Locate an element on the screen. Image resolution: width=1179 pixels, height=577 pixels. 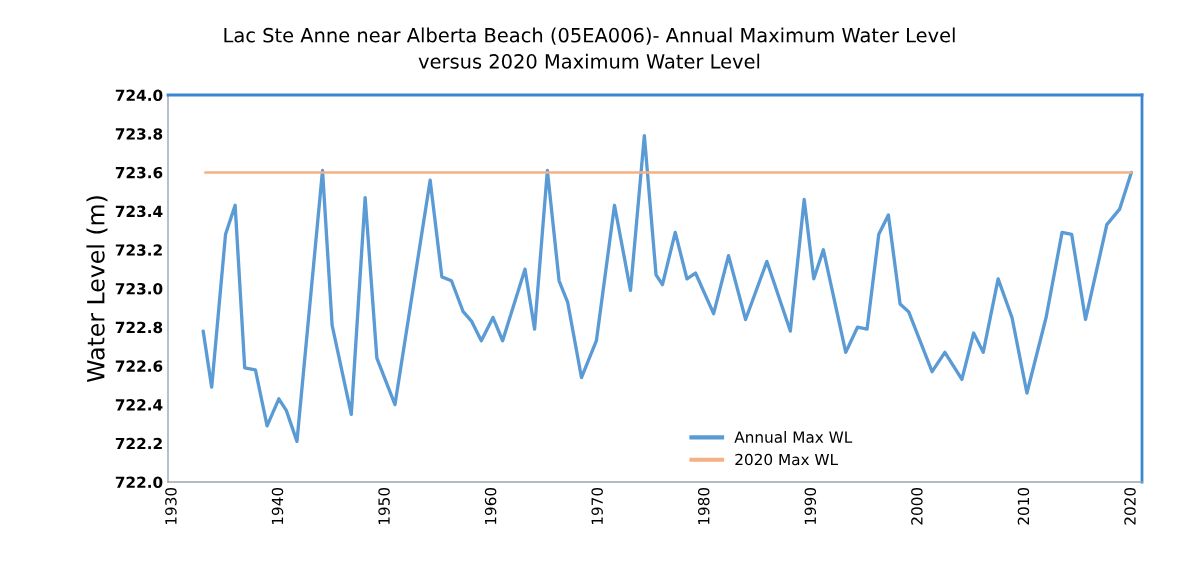
x-tick-label: 1940 is located at coordinates (277, 506).